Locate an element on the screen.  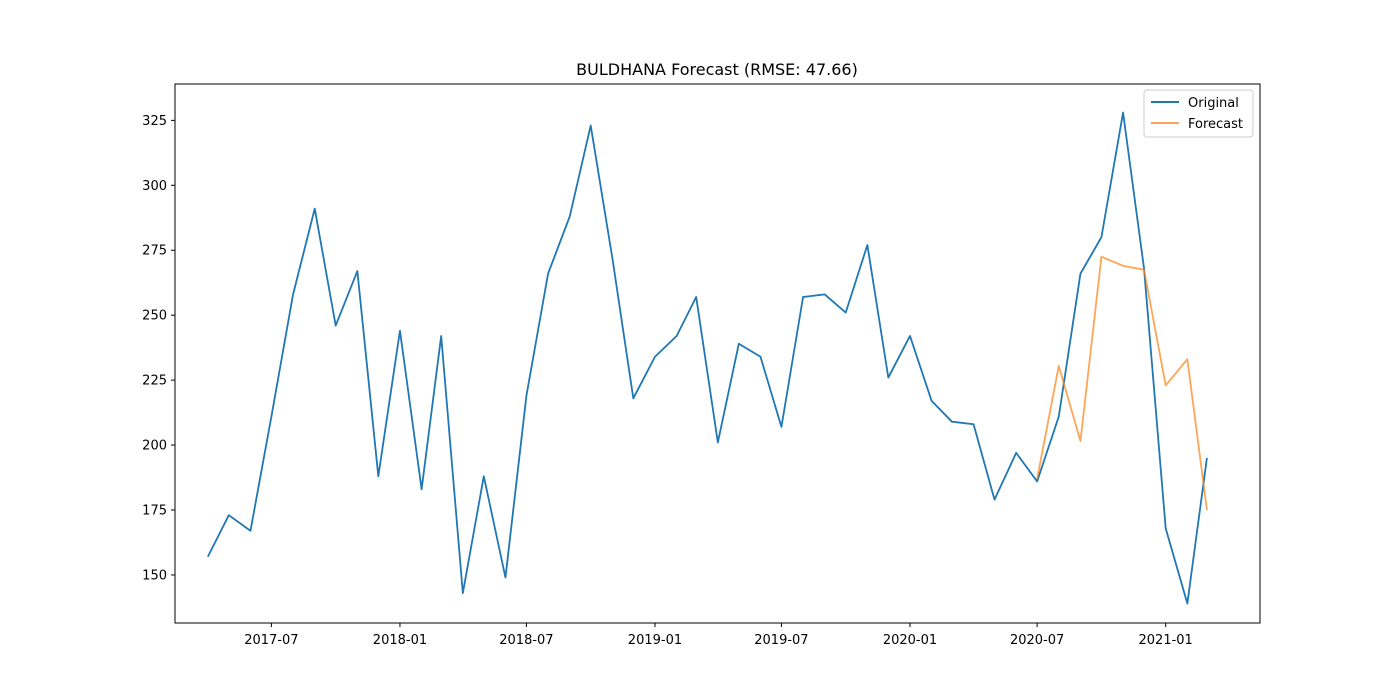
x-tick-label: 2019-01 is located at coordinates (655, 640).